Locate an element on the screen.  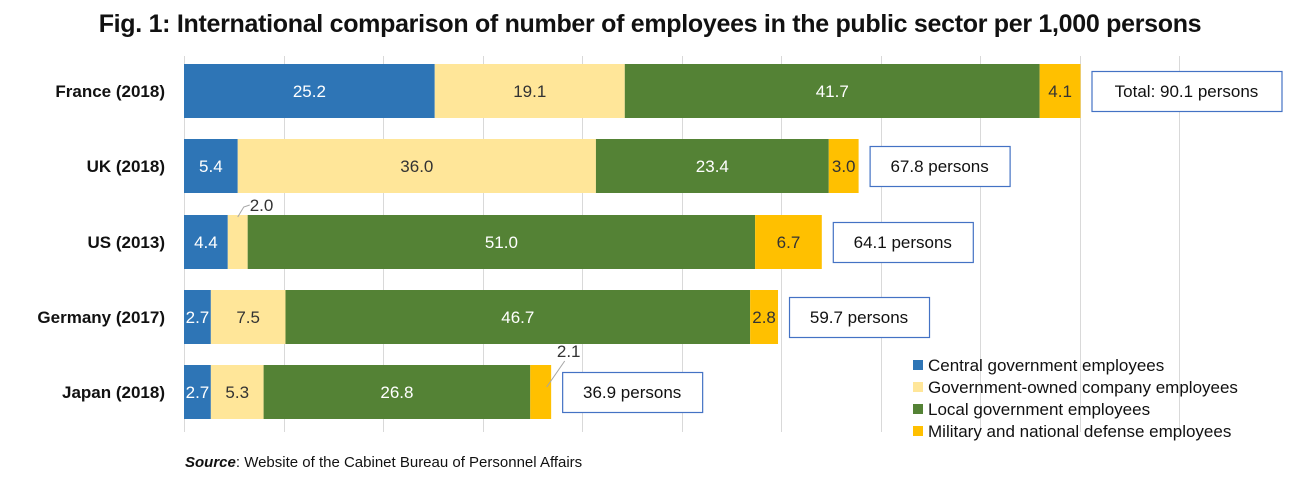
data-label: 36.0 is located at coordinates (416, 166).